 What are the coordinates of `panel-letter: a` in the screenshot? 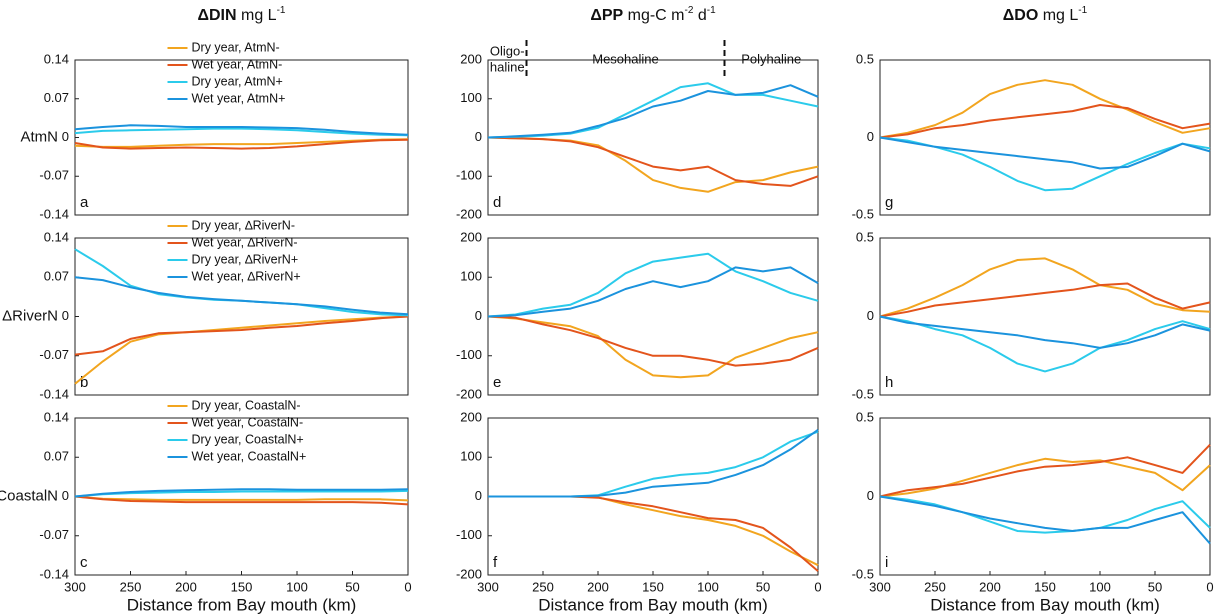 It's located at (84, 202).